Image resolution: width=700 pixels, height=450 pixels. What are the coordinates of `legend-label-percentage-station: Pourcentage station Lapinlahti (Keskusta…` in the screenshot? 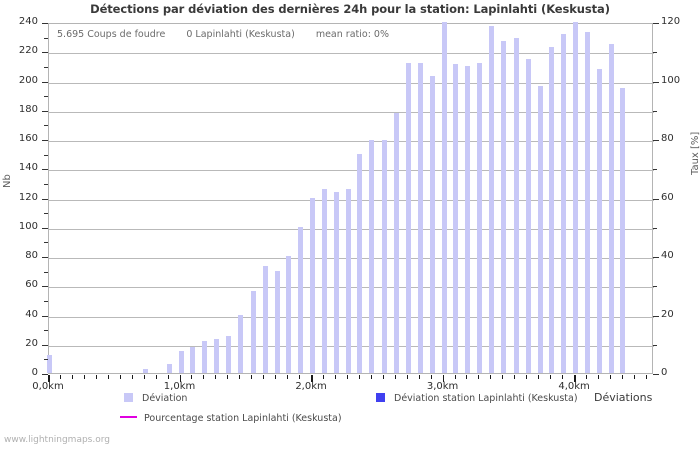 It's located at (243, 418).